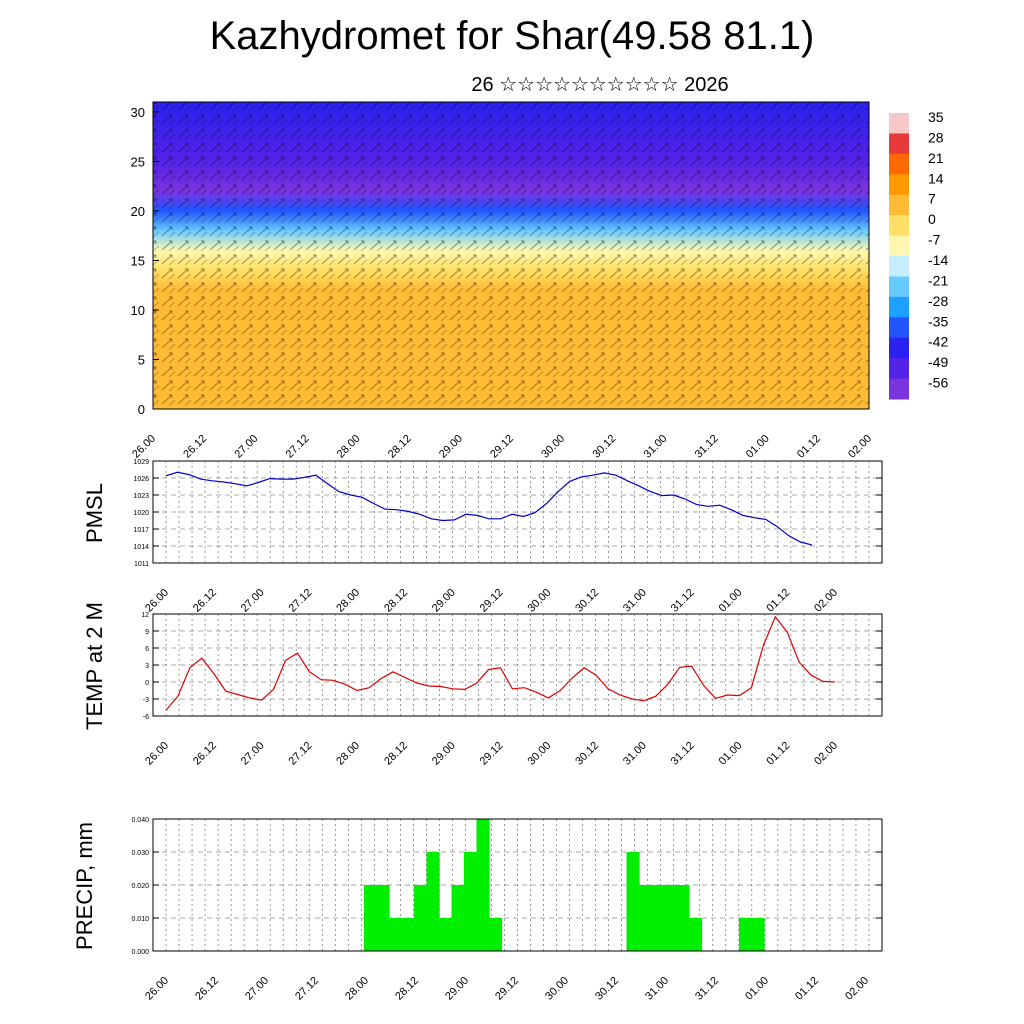 This screenshot has height=1024, width=1024. I want to click on cross-section-ytick-label: 5, so click(141, 359).